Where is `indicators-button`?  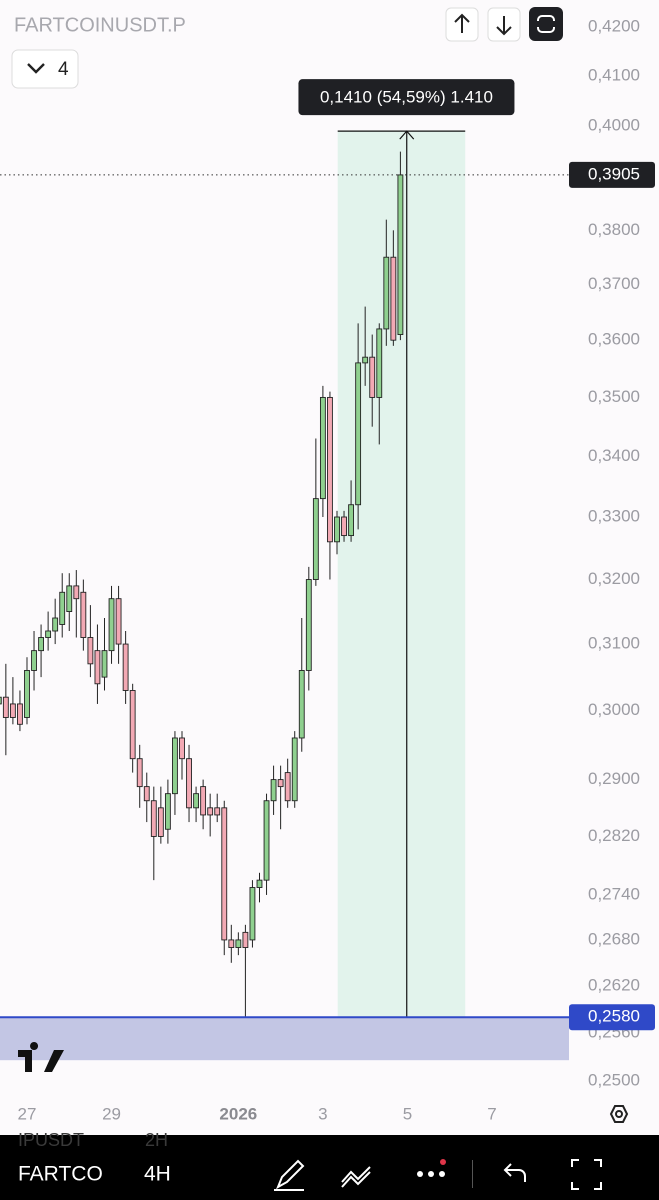
indicators-button is located at coordinates (356, 1177).